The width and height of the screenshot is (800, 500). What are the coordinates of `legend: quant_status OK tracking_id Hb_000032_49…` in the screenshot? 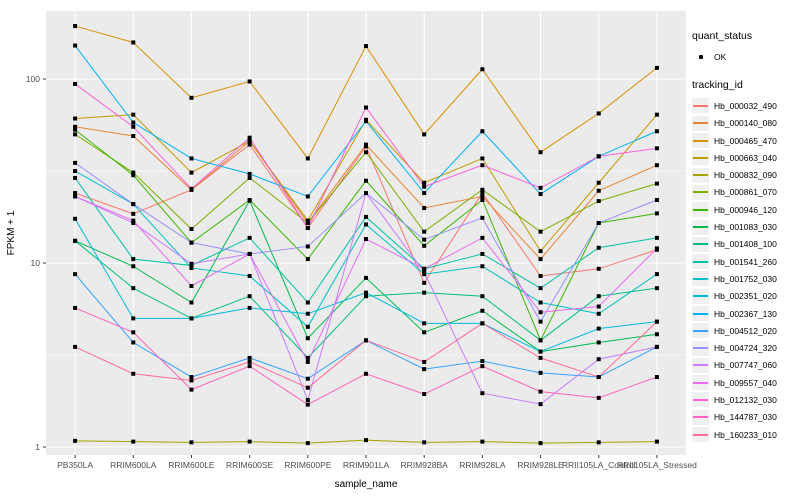 It's located at (745, 243).